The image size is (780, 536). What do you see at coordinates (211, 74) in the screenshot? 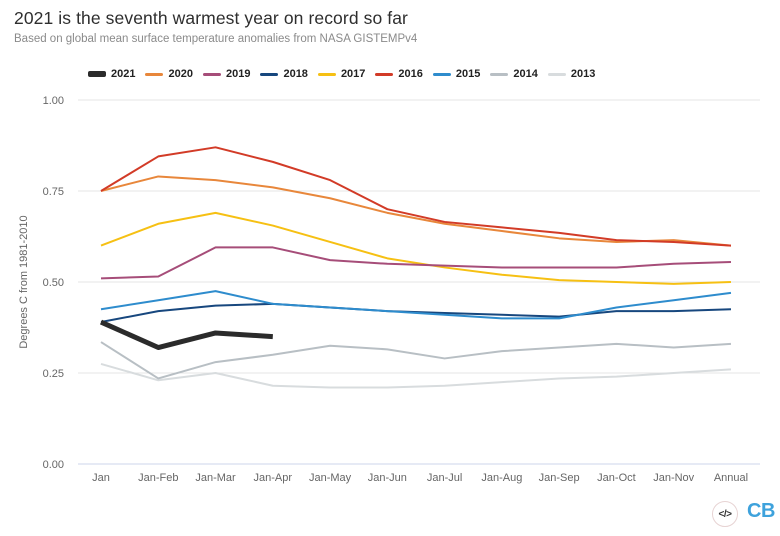
I see `legend-swatch-2019` at bounding box center [211, 74].